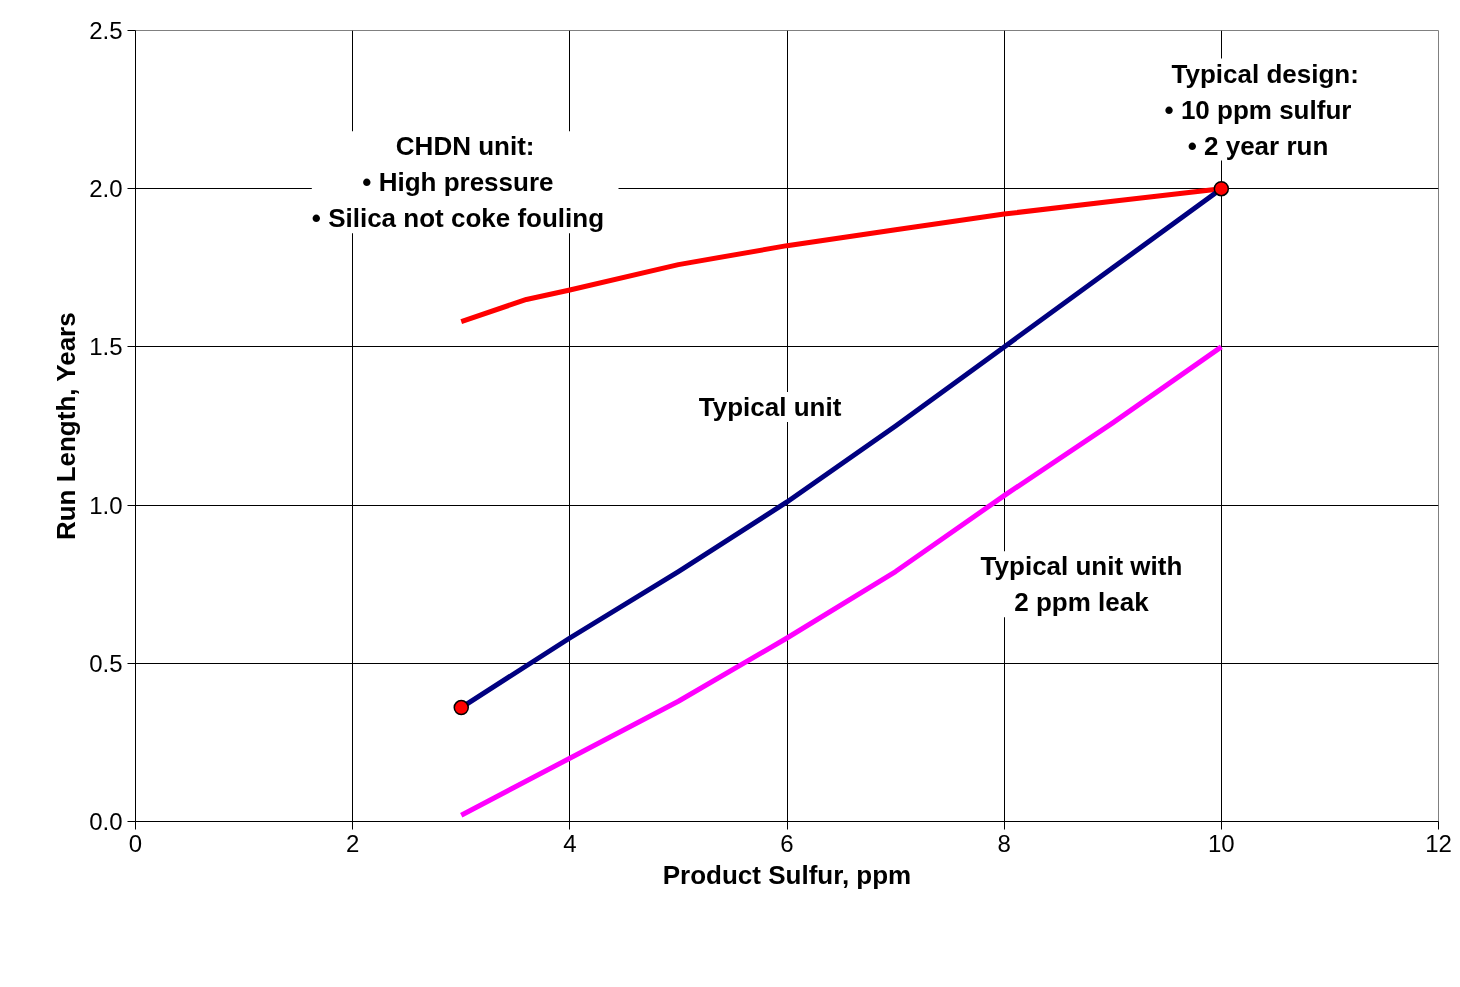  What do you see at coordinates (787, 874) in the screenshot?
I see `x-axis-title: Product Sulfur, ppm` at bounding box center [787, 874].